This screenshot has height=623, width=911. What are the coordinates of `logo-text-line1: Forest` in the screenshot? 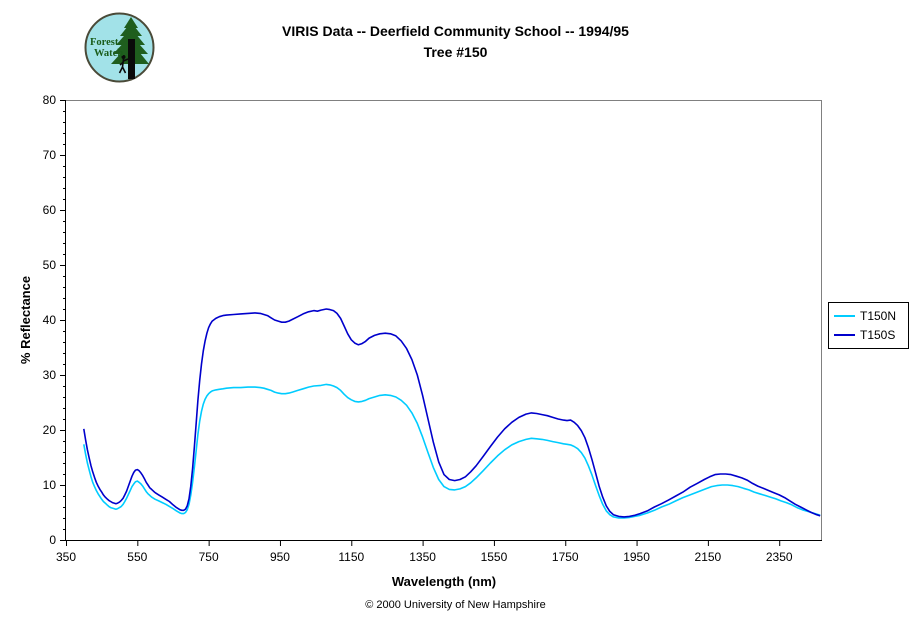 It's located at (104, 42).